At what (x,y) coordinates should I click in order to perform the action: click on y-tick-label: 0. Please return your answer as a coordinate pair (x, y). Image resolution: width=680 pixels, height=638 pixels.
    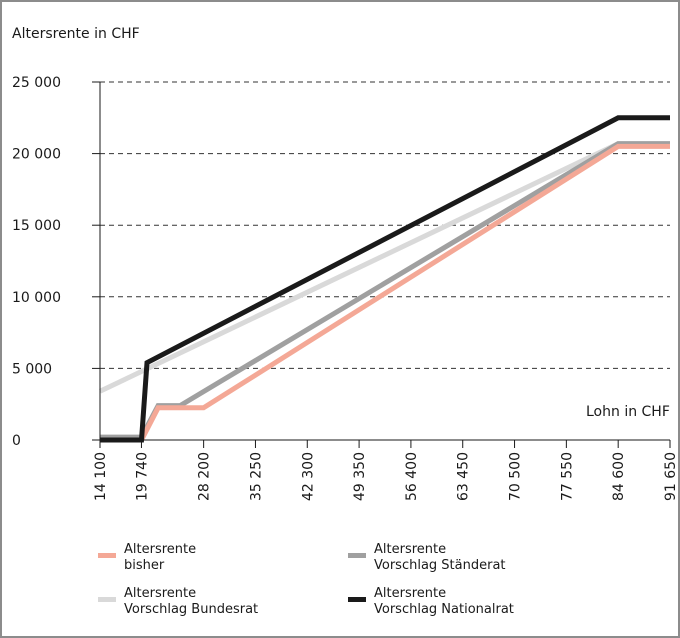
    Looking at the image, I should click on (16, 441).